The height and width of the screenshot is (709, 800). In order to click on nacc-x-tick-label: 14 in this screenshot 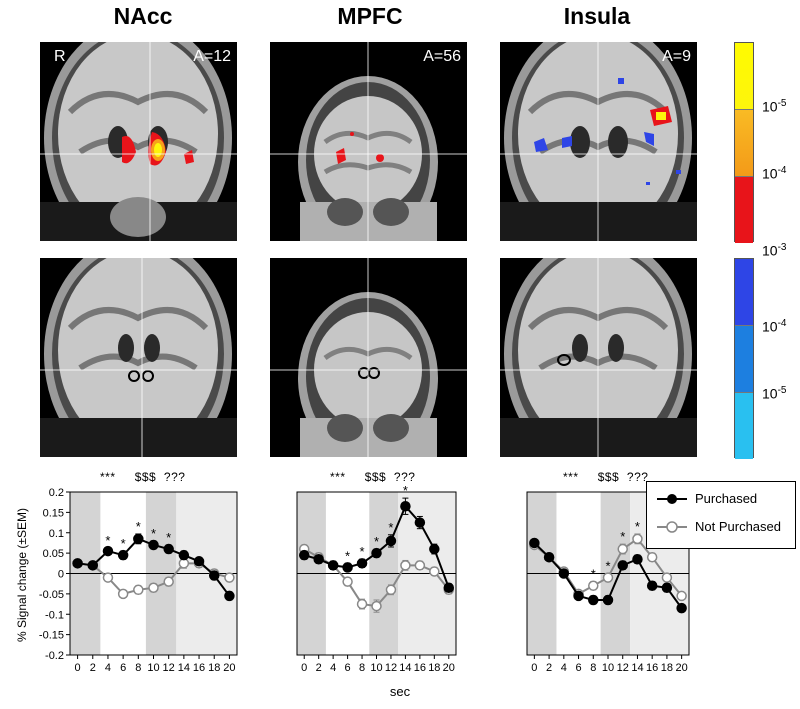, I will do `click(184, 668)`.